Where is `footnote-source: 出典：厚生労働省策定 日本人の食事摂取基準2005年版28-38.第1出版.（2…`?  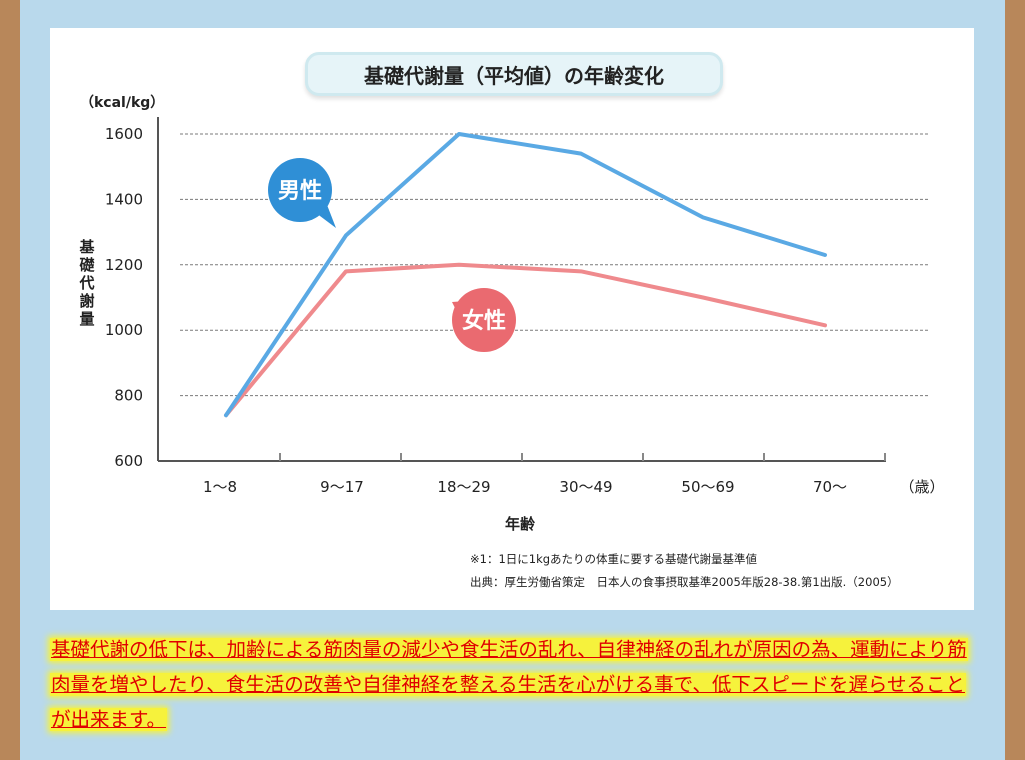 footnote-source: 出典：厚生労働省策定 日本人の食事摂取基準2005年版28-38.第1出版.（2… is located at coordinates (684, 582).